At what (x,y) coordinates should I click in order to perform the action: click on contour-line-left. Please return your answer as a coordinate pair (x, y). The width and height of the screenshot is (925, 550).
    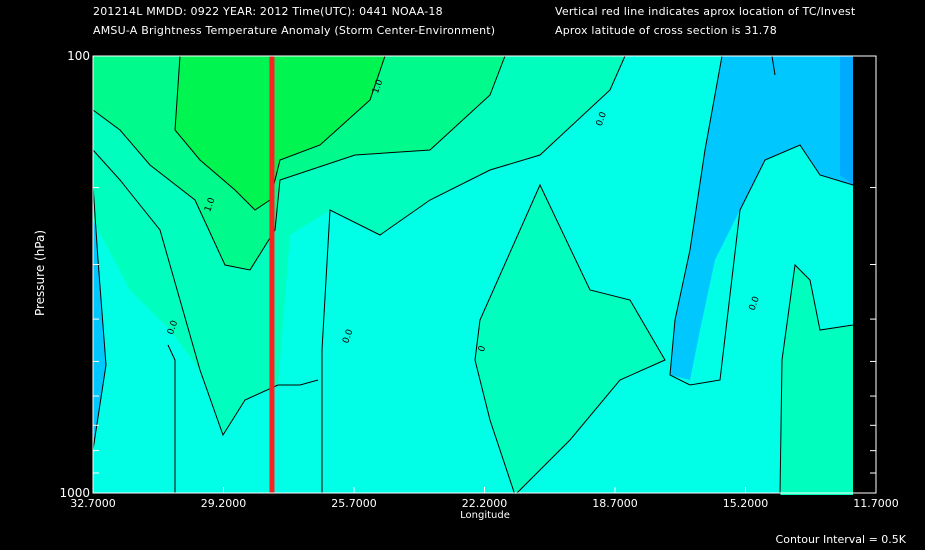
    Looking at the image, I should click on (205, 293).